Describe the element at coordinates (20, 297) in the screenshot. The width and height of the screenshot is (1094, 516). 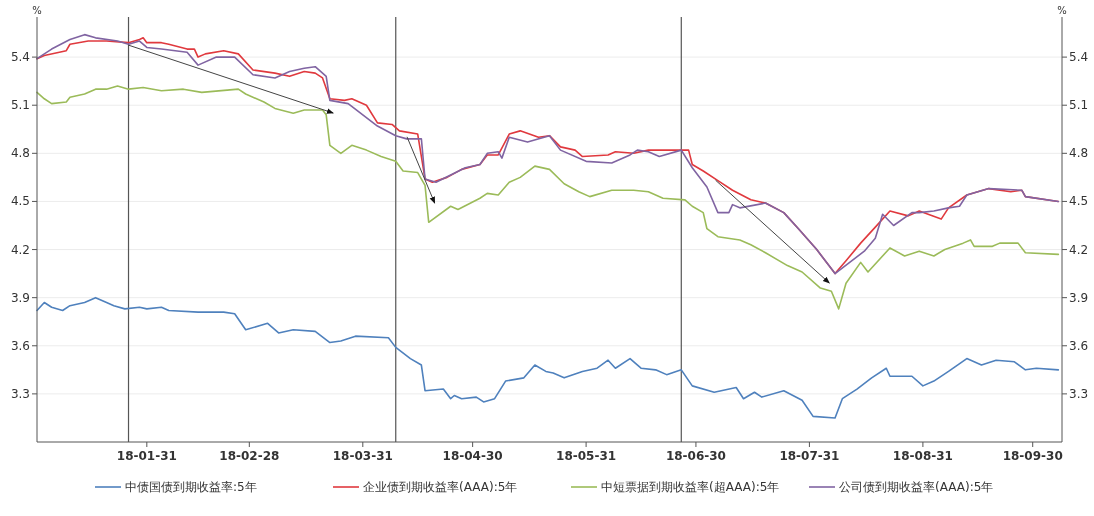
I see `y-tick-label: 3.9` at that location.